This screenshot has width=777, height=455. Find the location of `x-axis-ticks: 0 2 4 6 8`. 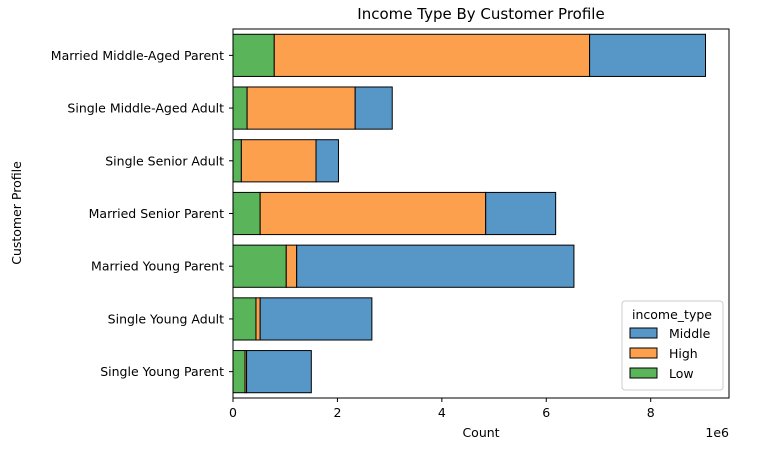

x-axis-ticks: 0 2 4 6 8 is located at coordinates (442, 409).